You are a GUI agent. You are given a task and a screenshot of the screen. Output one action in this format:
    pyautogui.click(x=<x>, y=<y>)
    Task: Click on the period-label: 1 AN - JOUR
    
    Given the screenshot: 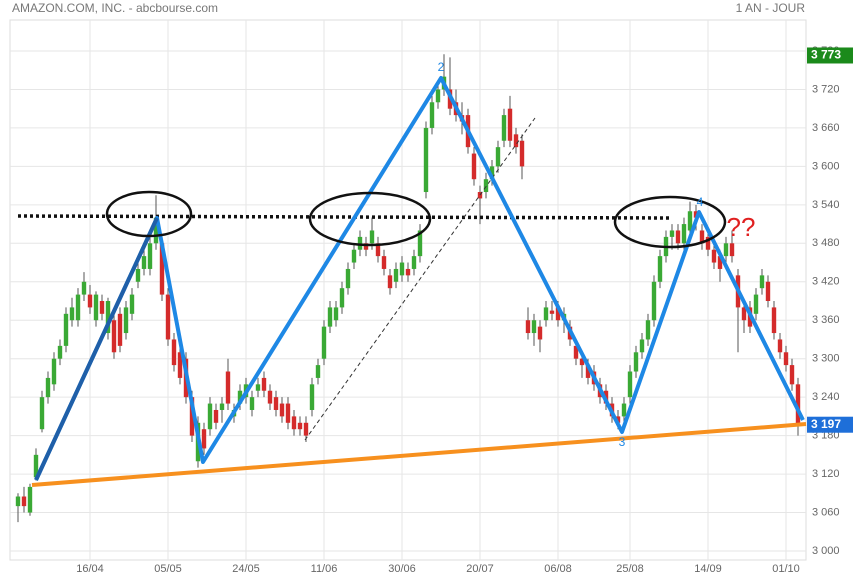 What is the action you would take?
    pyautogui.click(x=771, y=8)
    